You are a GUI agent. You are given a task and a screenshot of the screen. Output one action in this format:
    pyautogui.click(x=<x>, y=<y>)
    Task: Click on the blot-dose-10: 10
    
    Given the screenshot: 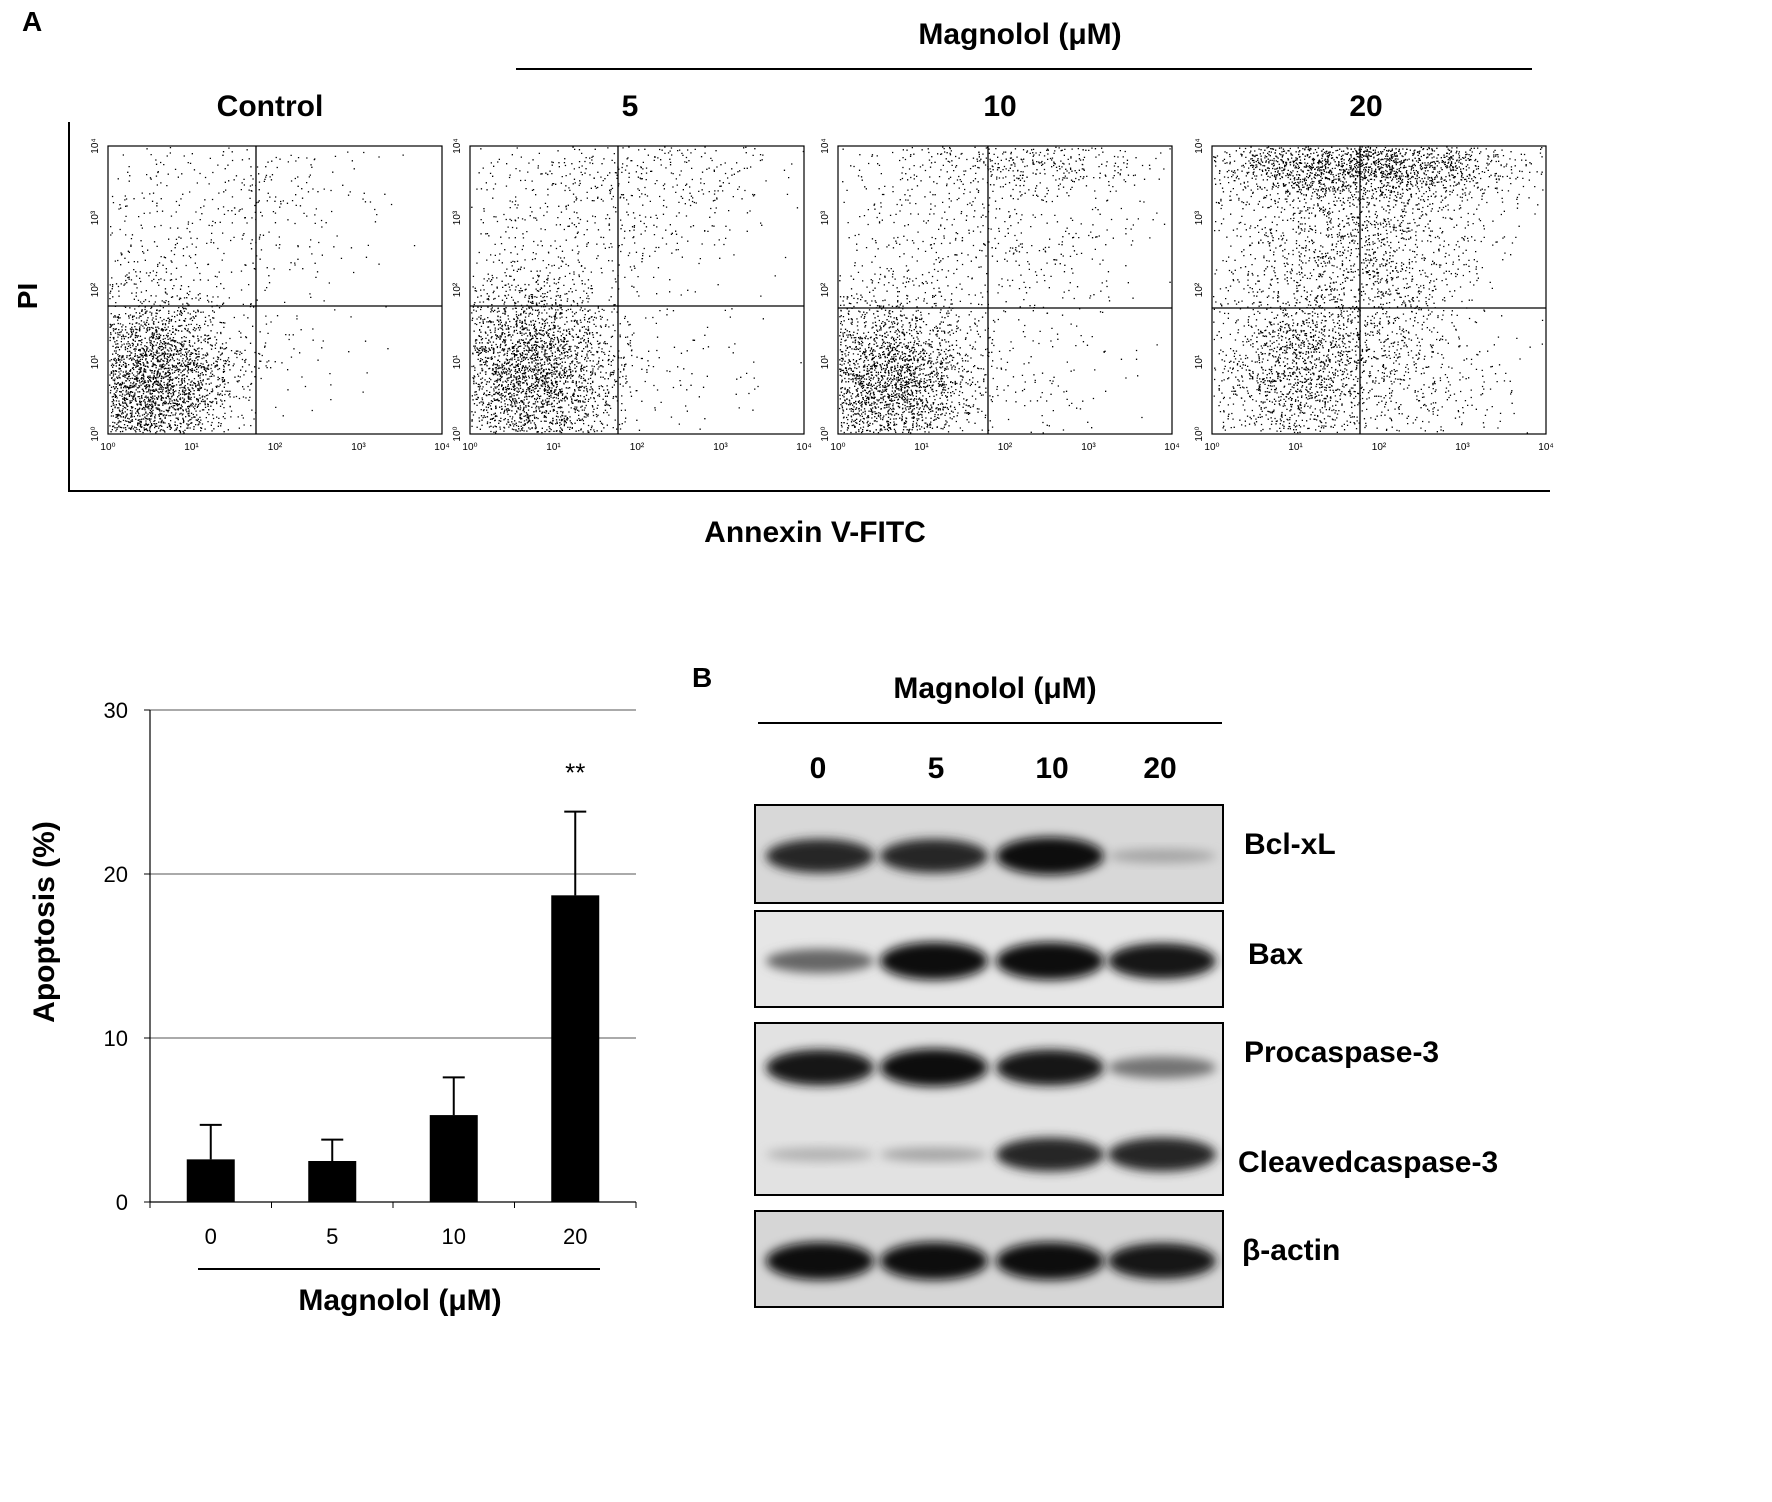 What is the action you would take?
    pyautogui.click(x=1052, y=768)
    